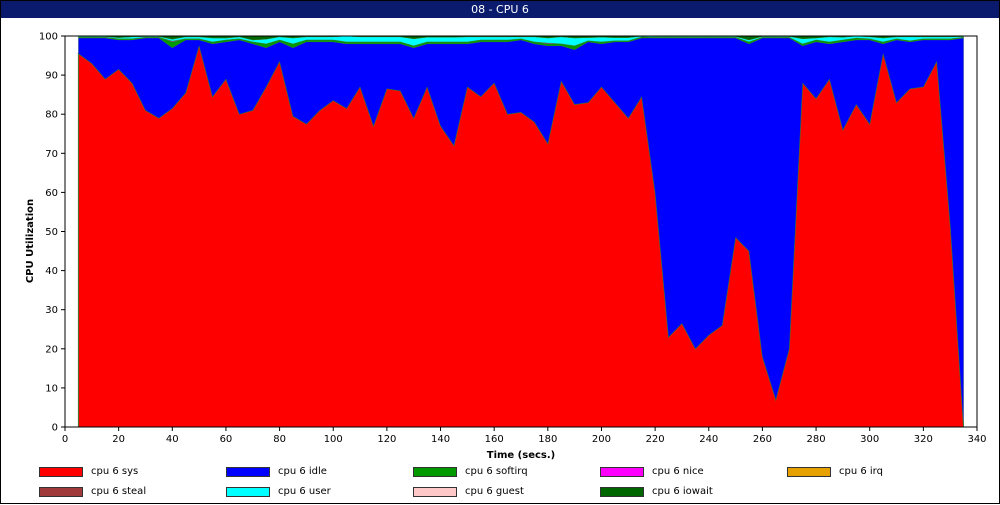 Image resolution: width=1000 pixels, height=505 pixels. Describe the element at coordinates (500, 9) in the screenshot. I see `window-title: 08 - CPU 6` at that location.